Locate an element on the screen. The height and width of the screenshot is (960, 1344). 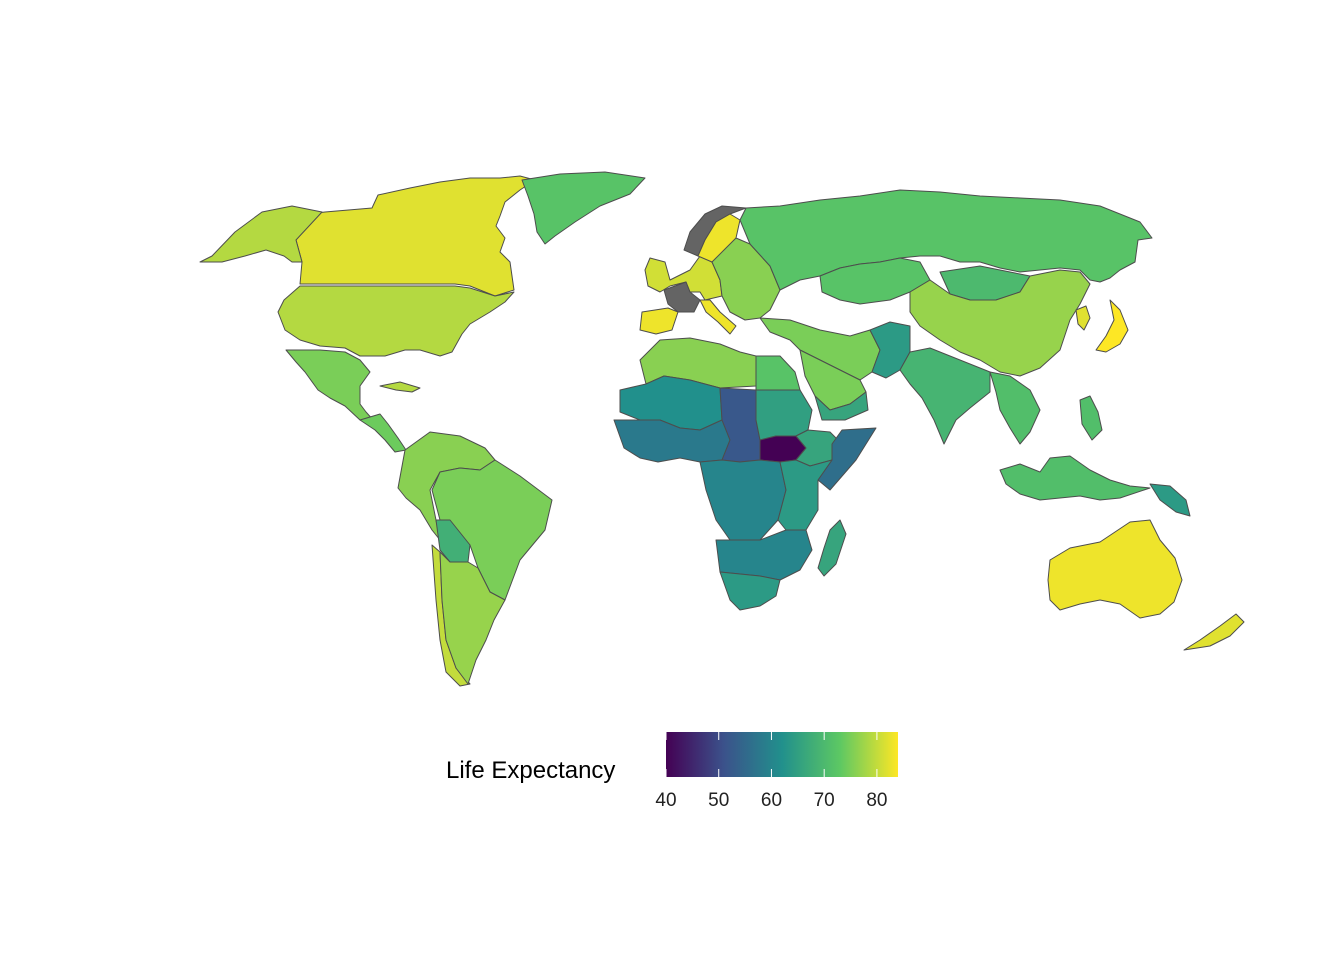
region-papua-new-guinea is located at coordinates (1170, 500).